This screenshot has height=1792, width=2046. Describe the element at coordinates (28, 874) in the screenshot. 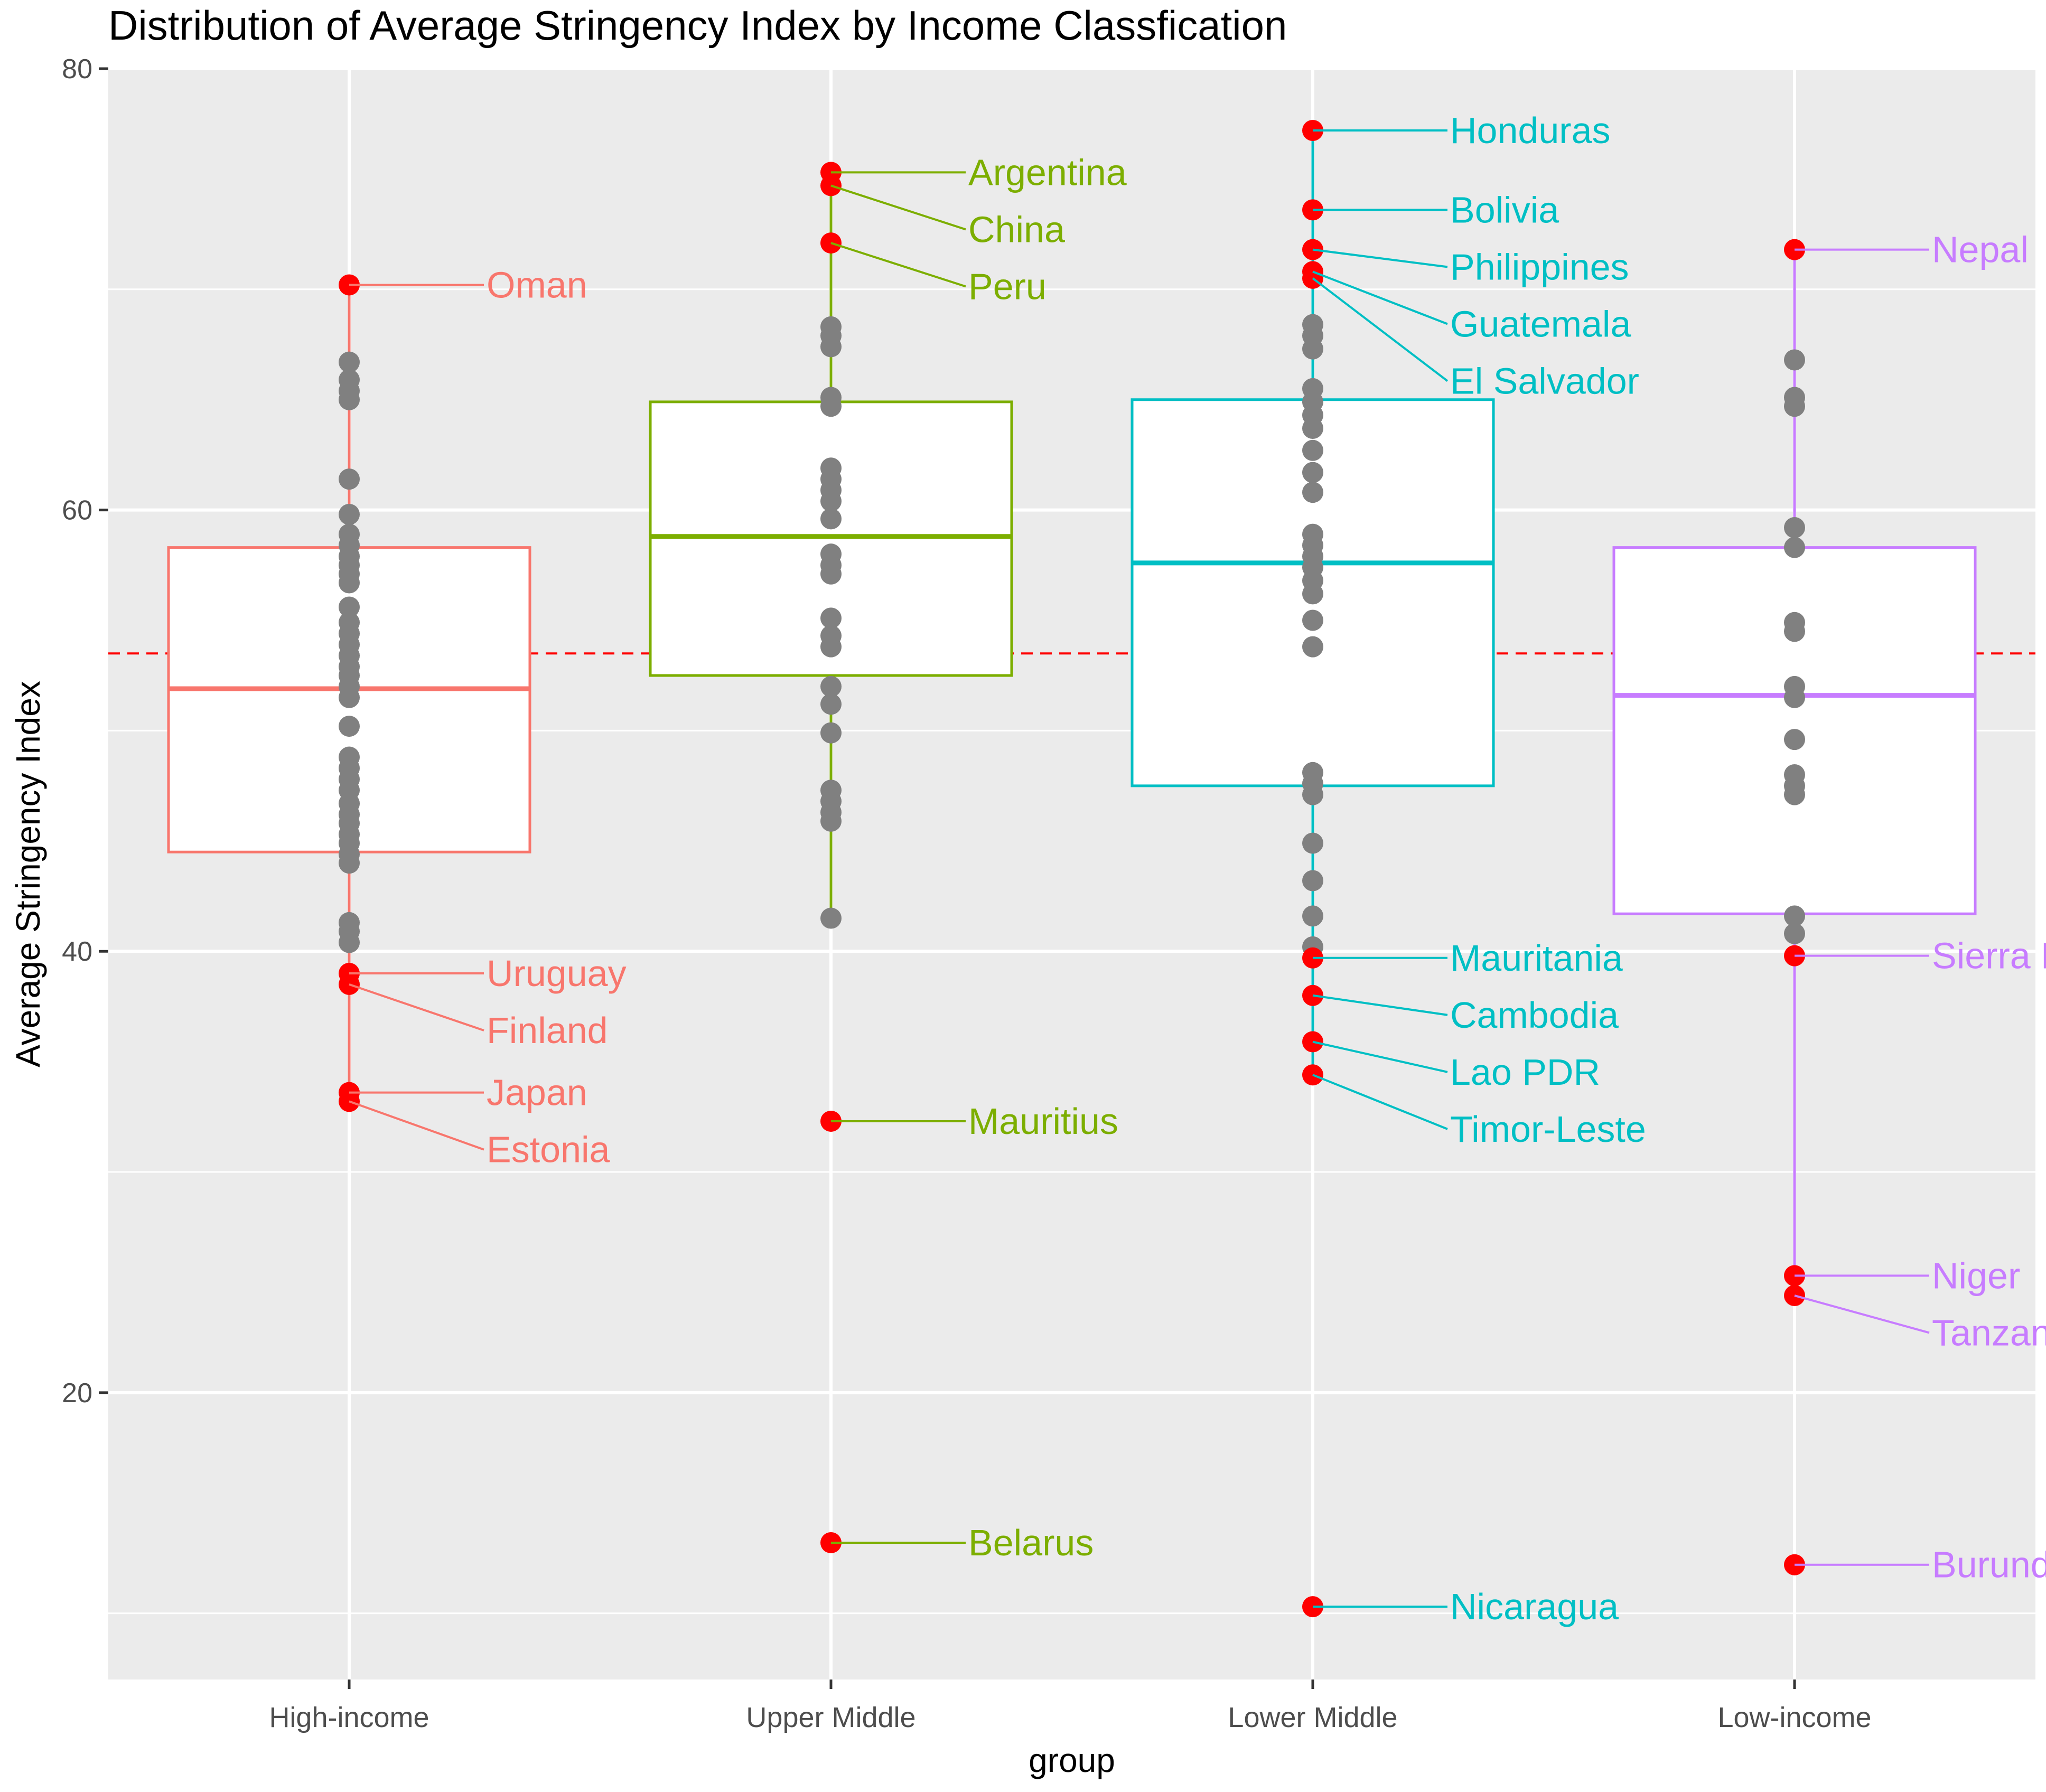

I see `y-axis-title: Average Stringency Index` at that location.